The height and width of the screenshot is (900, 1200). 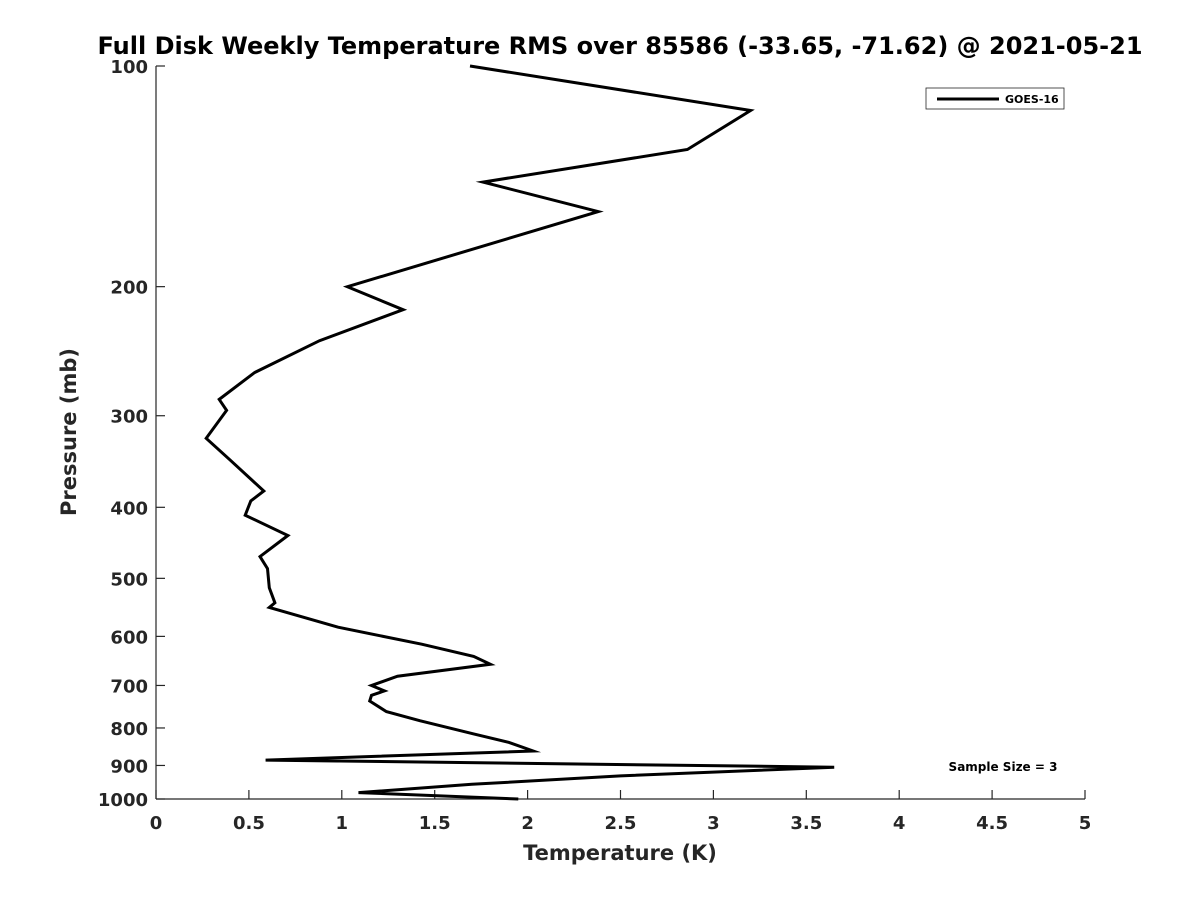 What do you see at coordinates (806, 823) in the screenshot?
I see `x-tick-label: 3.5` at bounding box center [806, 823].